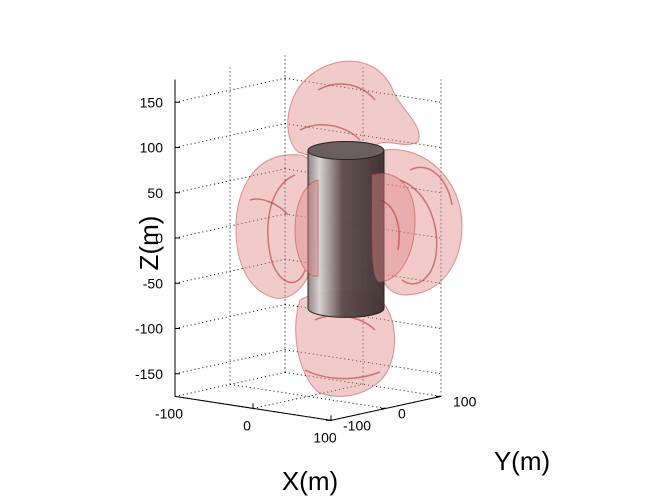  What do you see at coordinates (465, 401) in the screenshot?
I see `y-tick-label: 100` at bounding box center [465, 401].